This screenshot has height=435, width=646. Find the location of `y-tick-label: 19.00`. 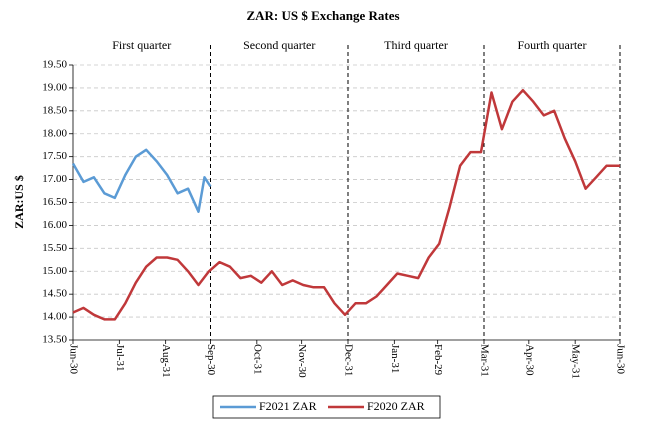

y-tick-label: 19.00 is located at coordinates (54, 87).